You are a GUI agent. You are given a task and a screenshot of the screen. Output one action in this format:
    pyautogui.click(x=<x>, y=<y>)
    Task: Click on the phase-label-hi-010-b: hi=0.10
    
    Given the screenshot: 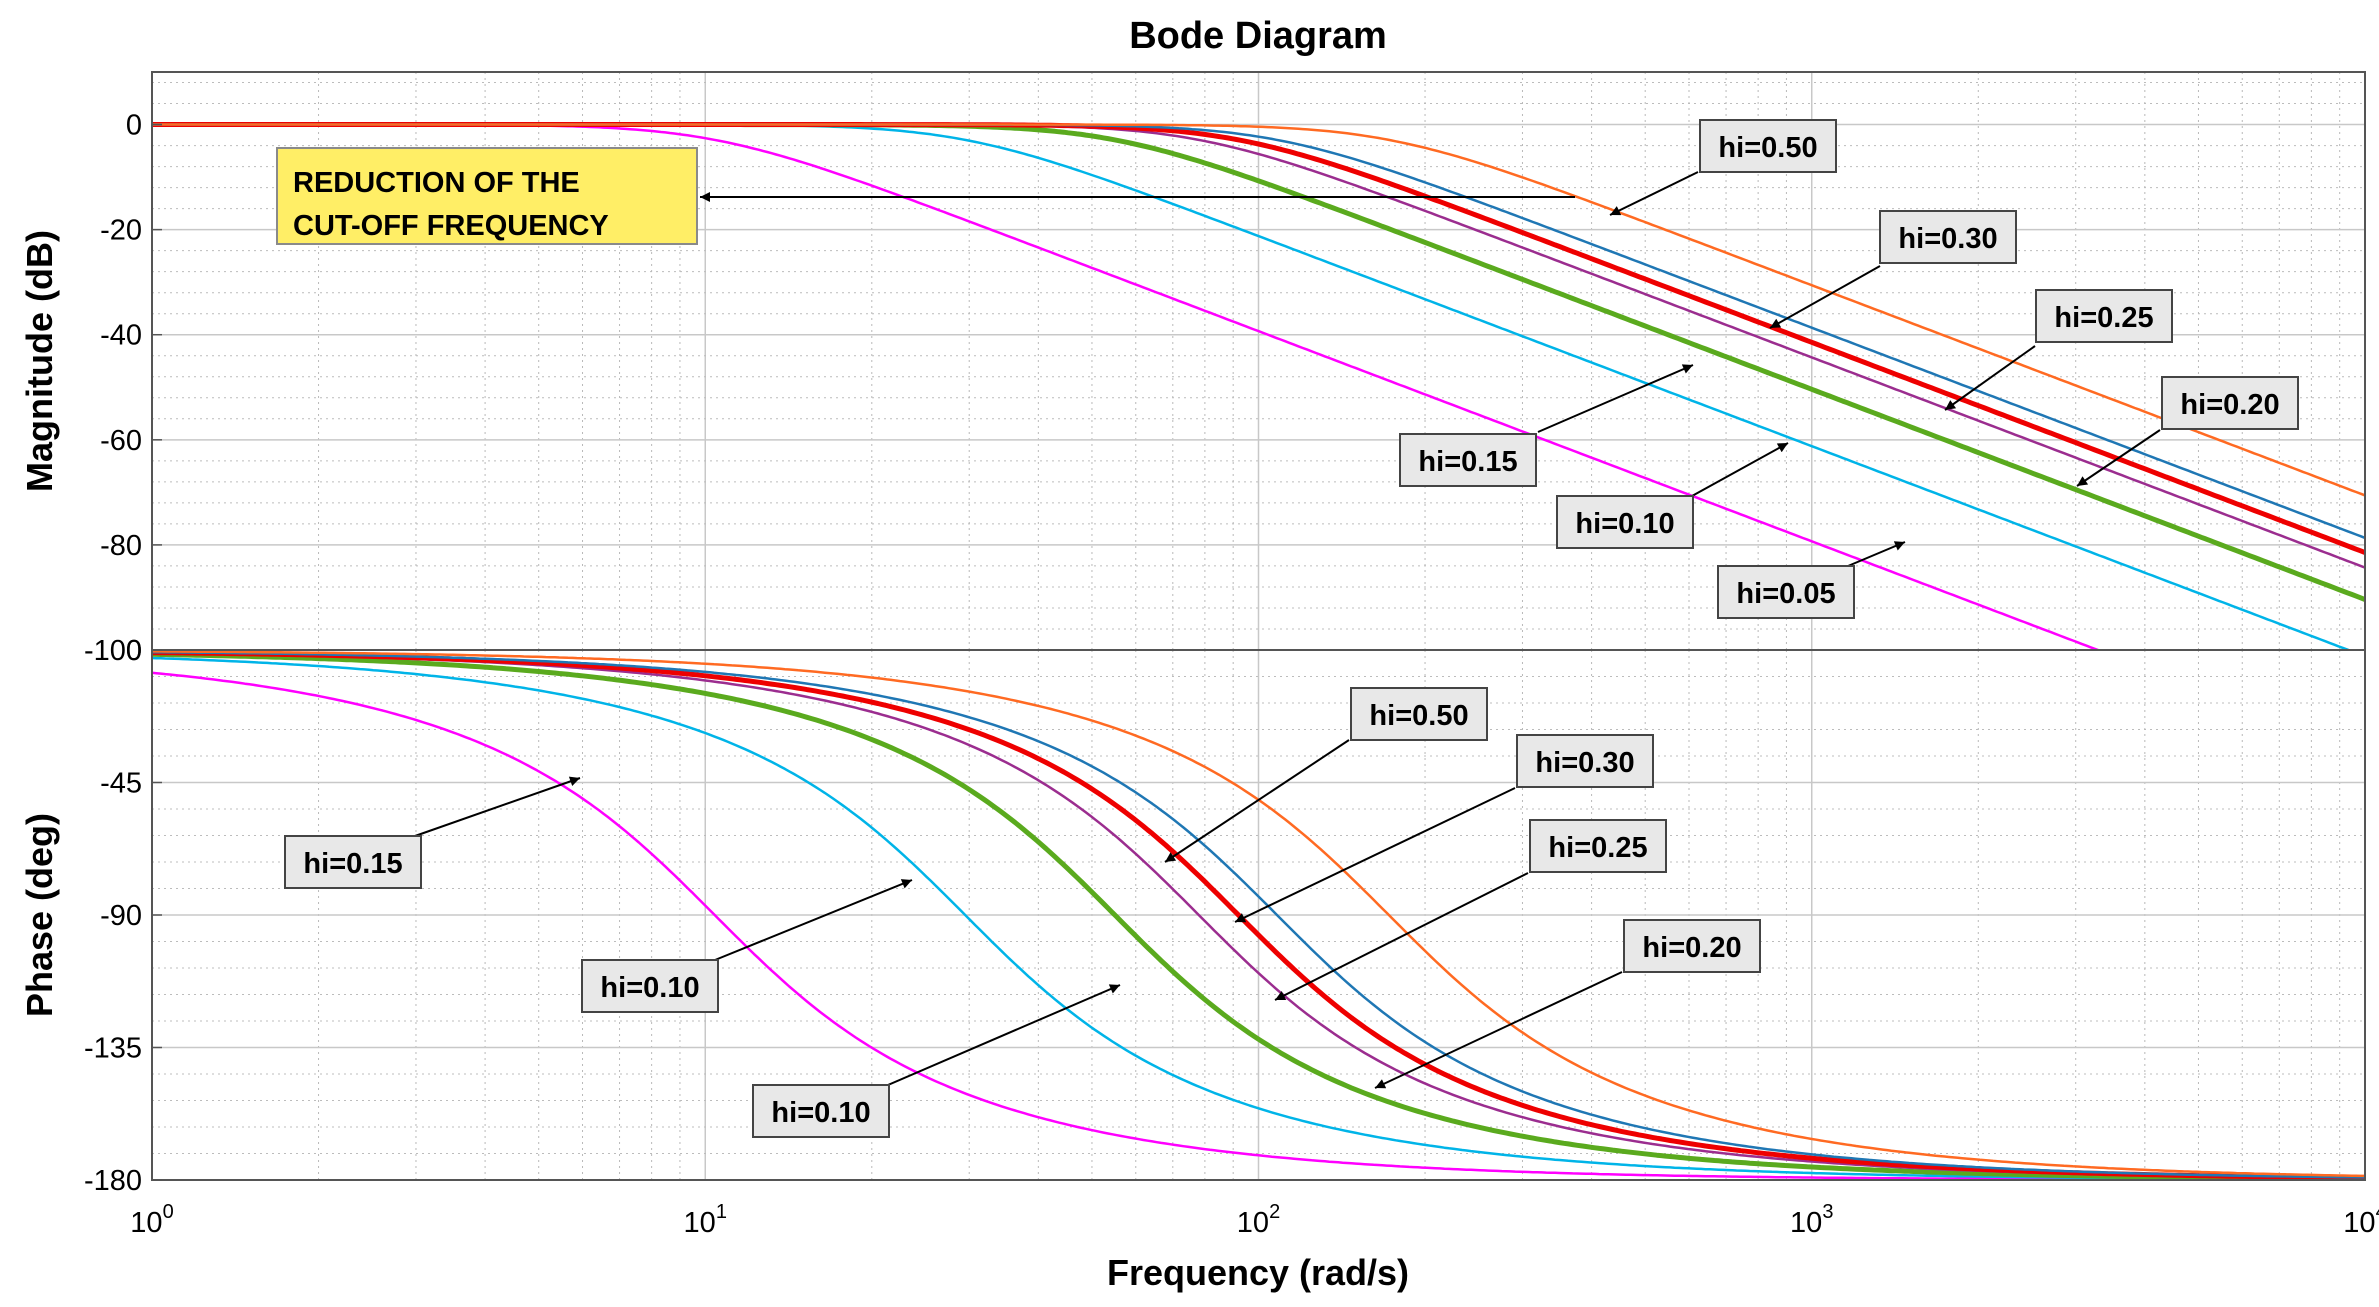 What is the action you would take?
    pyautogui.click(x=936, y=1061)
    